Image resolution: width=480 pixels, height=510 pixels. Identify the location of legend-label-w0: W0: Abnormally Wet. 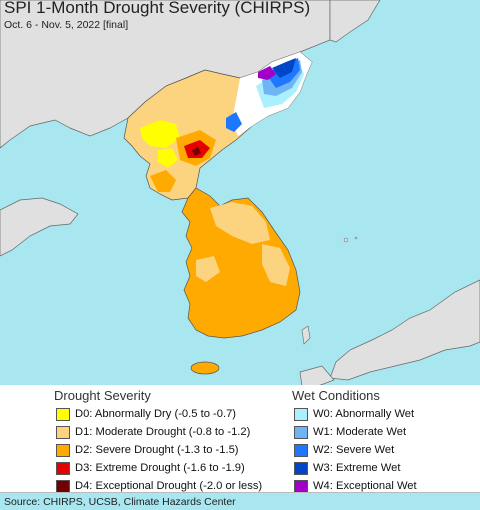
(364, 414).